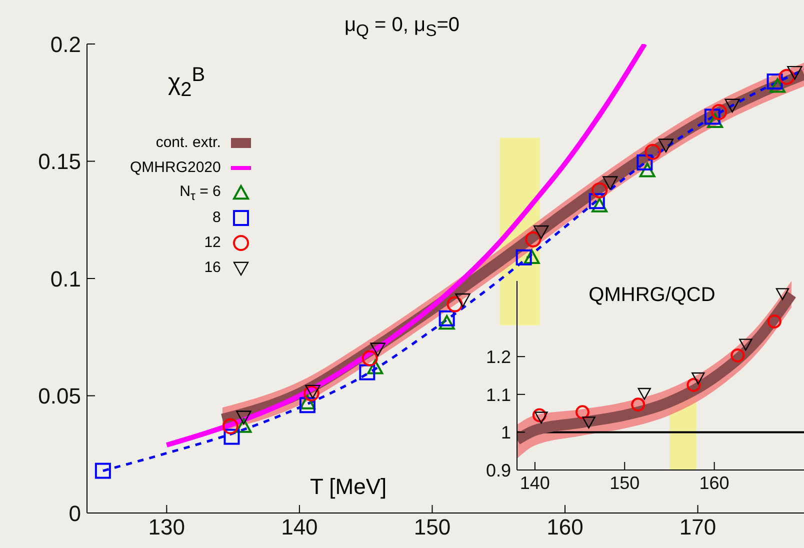  Describe the element at coordinates (59, 161) in the screenshot. I see `y-tick-label: 0.15` at that location.